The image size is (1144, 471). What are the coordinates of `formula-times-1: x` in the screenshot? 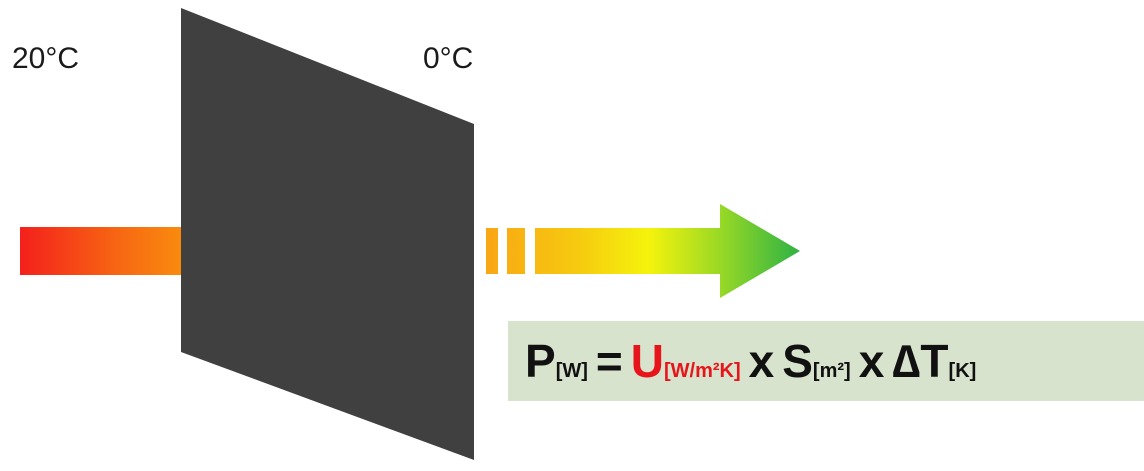 It's located at (761, 361).